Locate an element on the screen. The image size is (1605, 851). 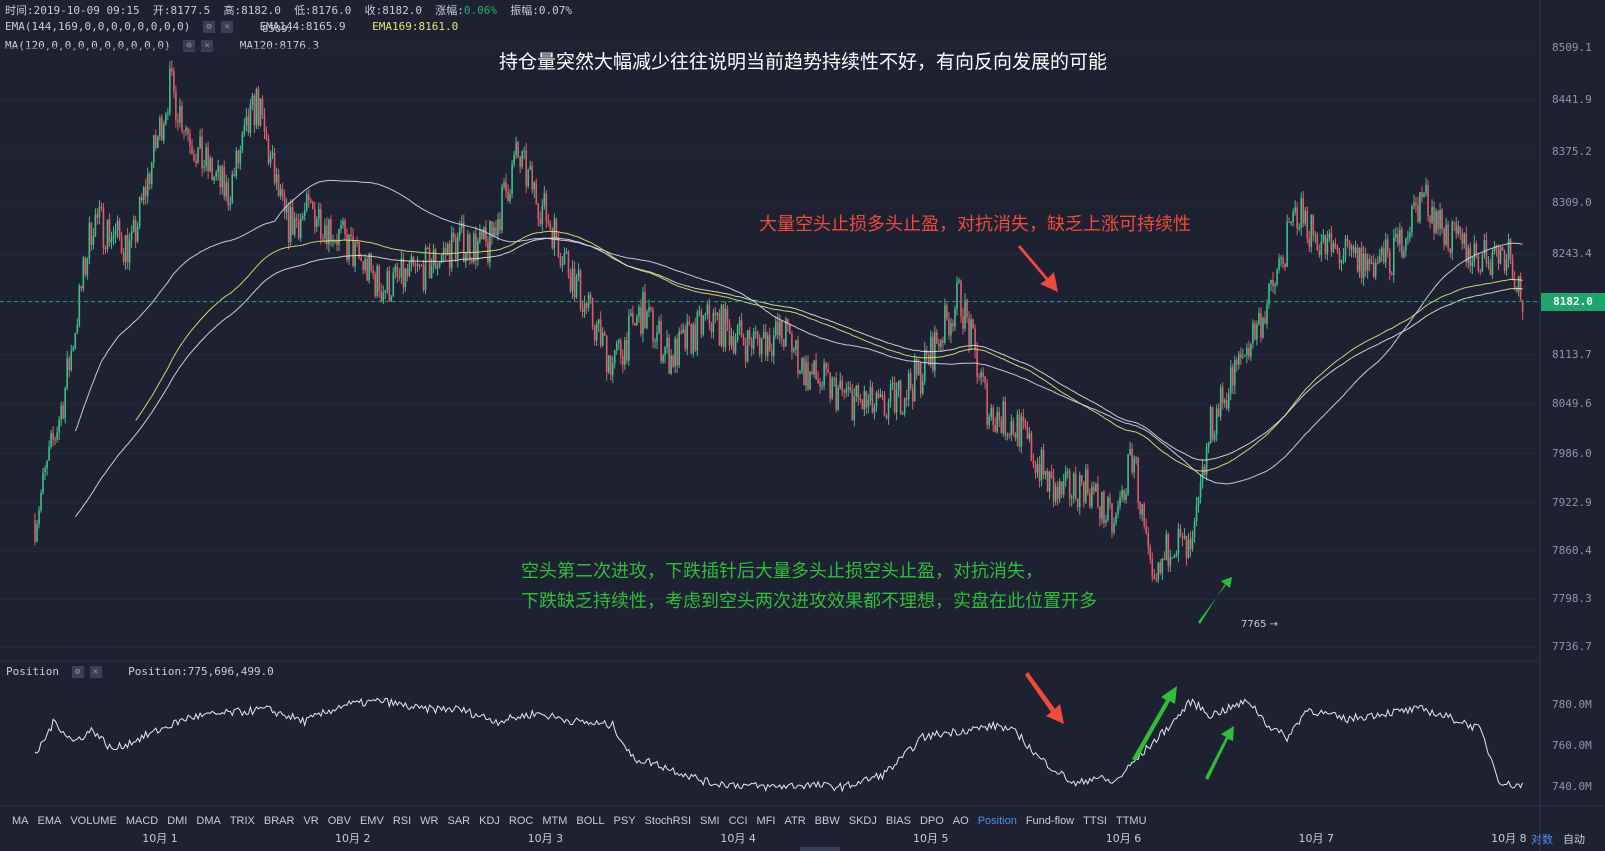
indicator-tab: StochRSI is located at coordinates (668, 821).